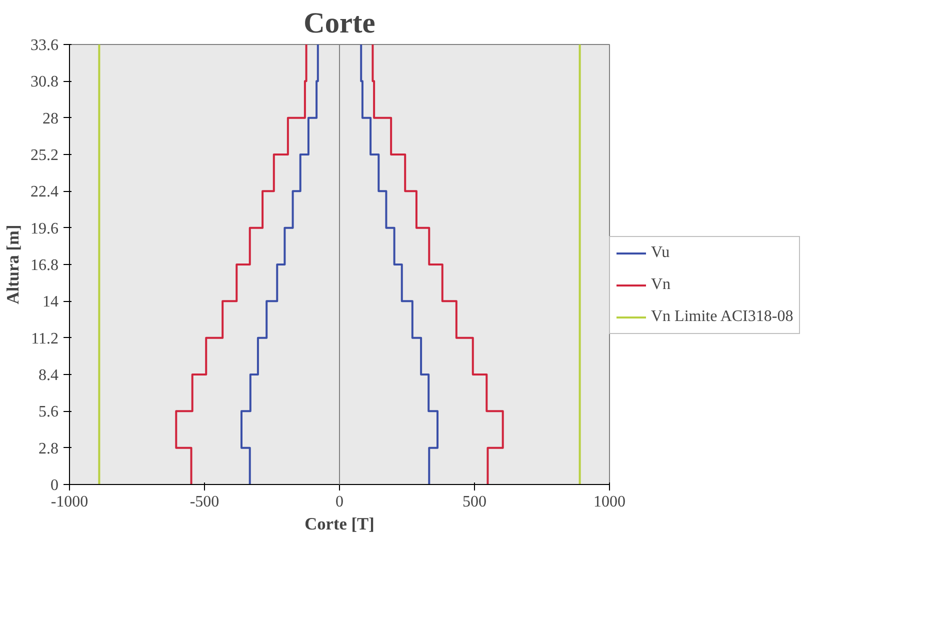 This screenshot has width=936, height=629. What do you see at coordinates (610, 502) in the screenshot?
I see `x-tick-label: 1000` at bounding box center [610, 502].